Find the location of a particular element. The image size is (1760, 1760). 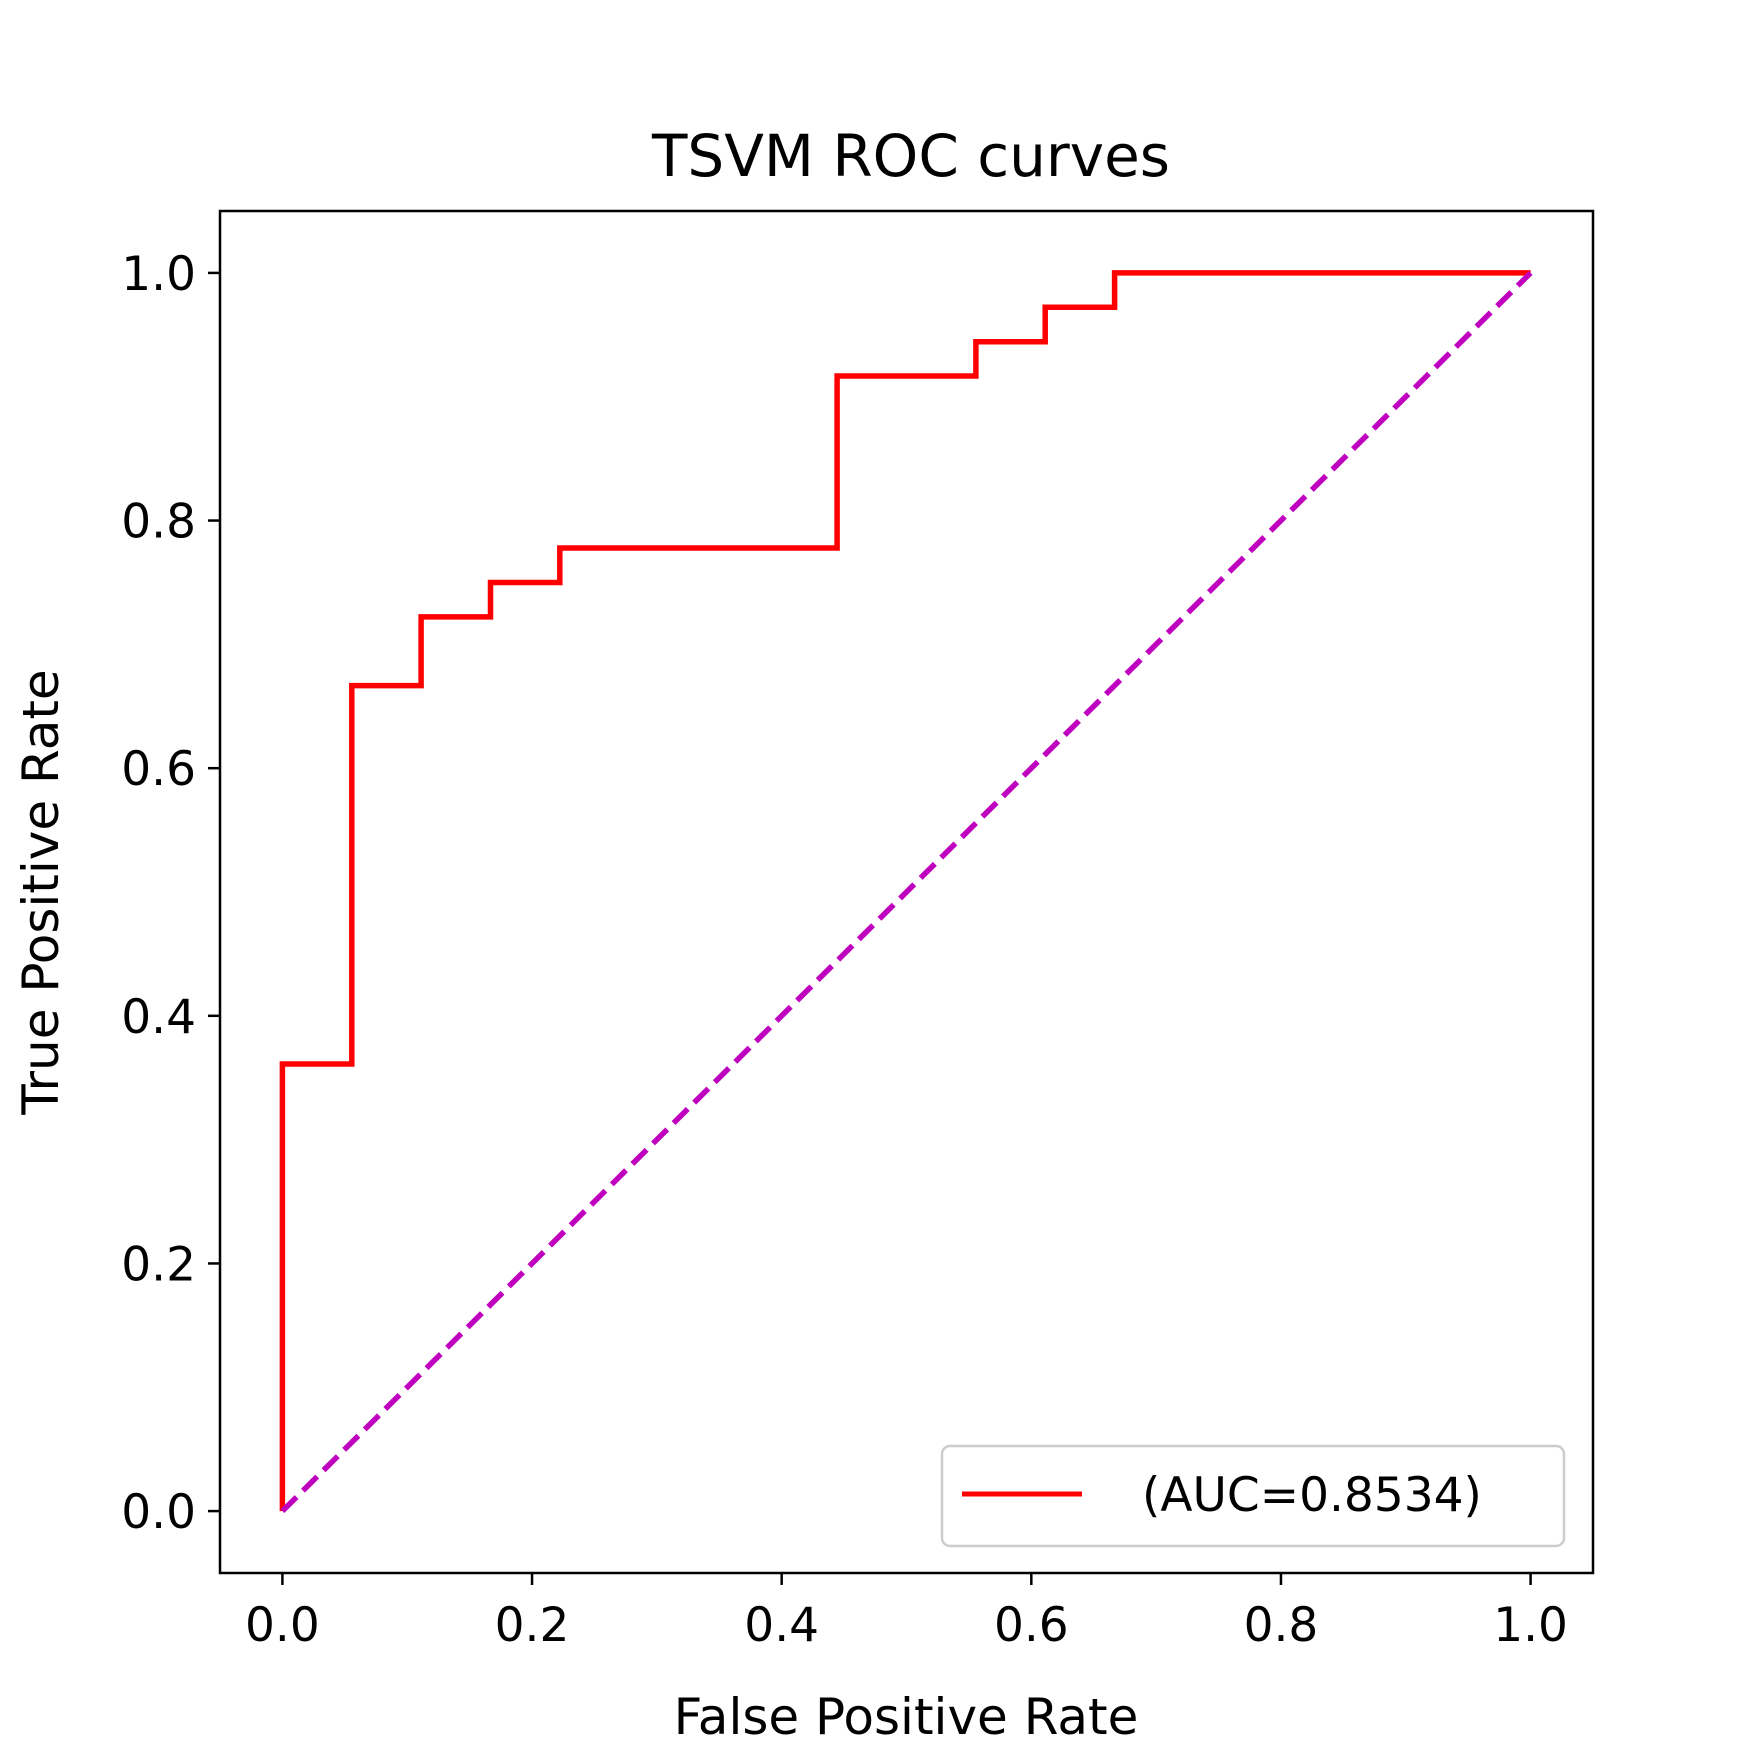

x-tick-label: 0.0 is located at coordinates (282, 1625).